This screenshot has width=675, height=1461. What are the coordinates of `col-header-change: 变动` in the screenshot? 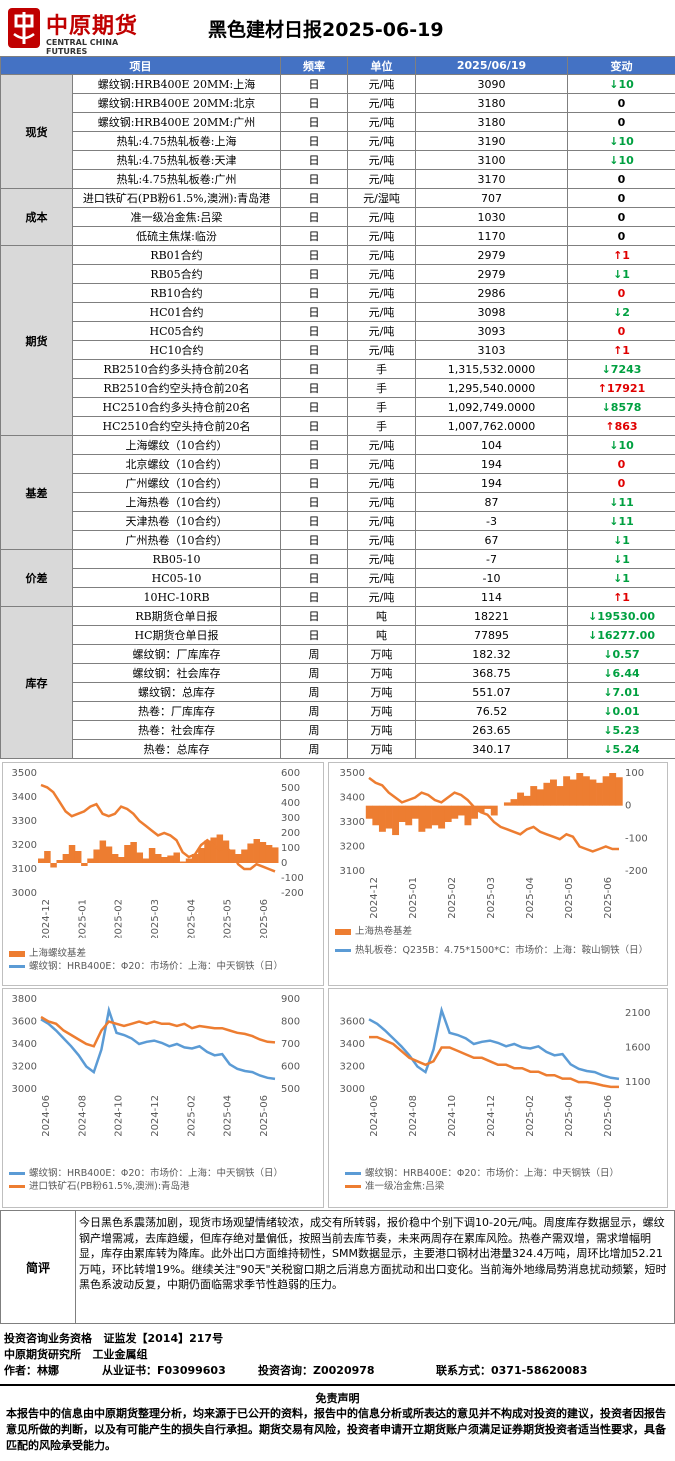 It's located at (621, 66).